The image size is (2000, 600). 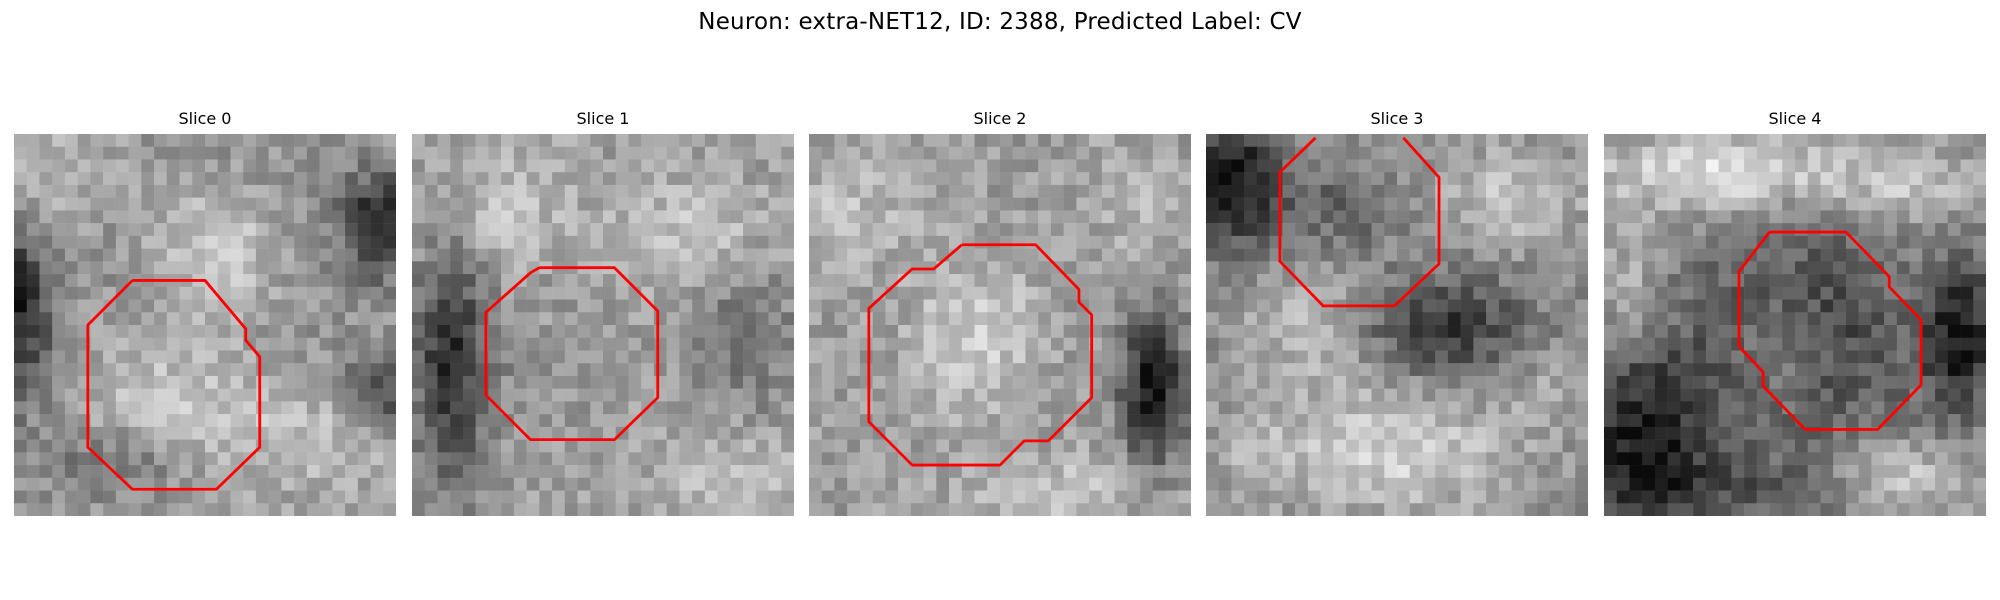 I want to click on slice-title: Slice 4, so click(x=1795, y=118).